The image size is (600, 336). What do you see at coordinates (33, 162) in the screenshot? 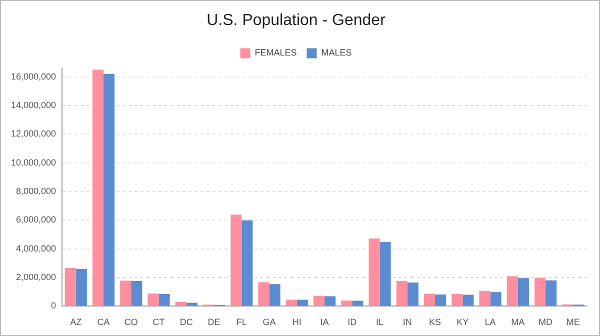
I see `y-tick-label: 10,000,000` at bounding box center [33, 162].